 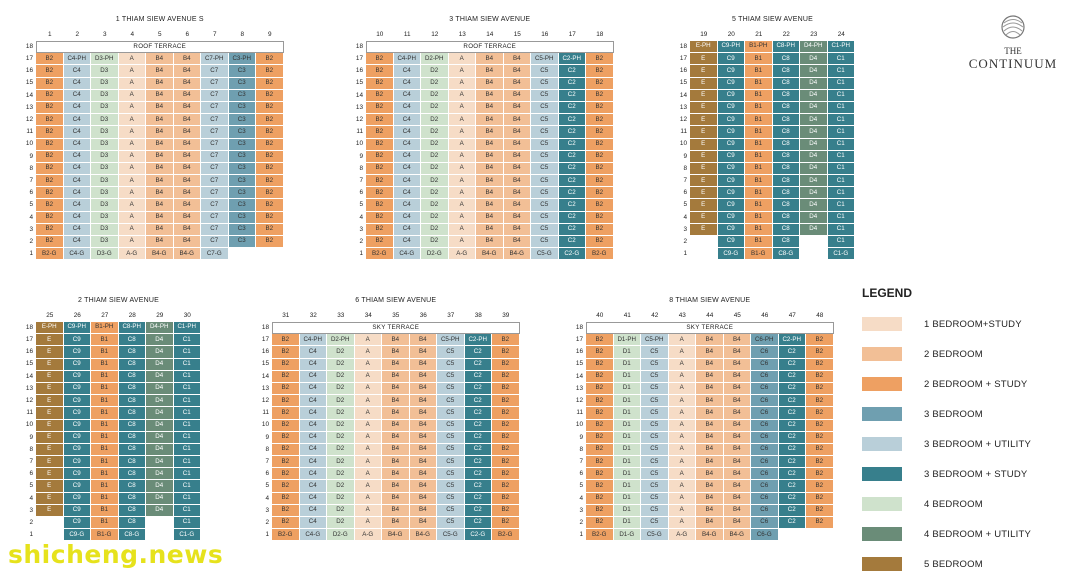 I want to click on unit-cell: C5-G, so click(x=655, y=535).